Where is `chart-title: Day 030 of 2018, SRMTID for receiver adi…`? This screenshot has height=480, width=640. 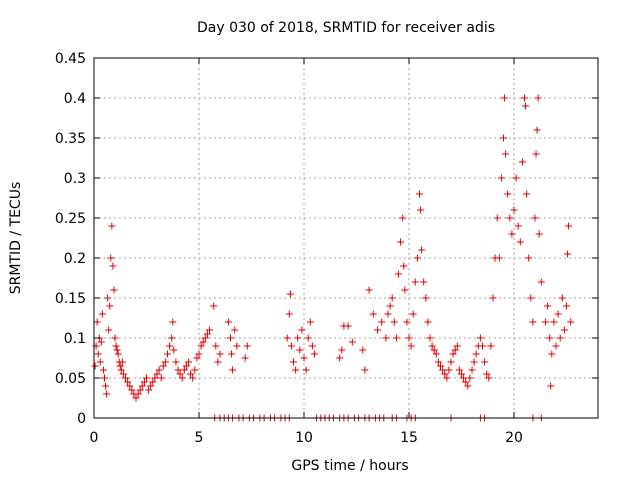
chart-title: Day 030 of 2018, SRMTID for receiver adi… is located at coordinates (346, 28).